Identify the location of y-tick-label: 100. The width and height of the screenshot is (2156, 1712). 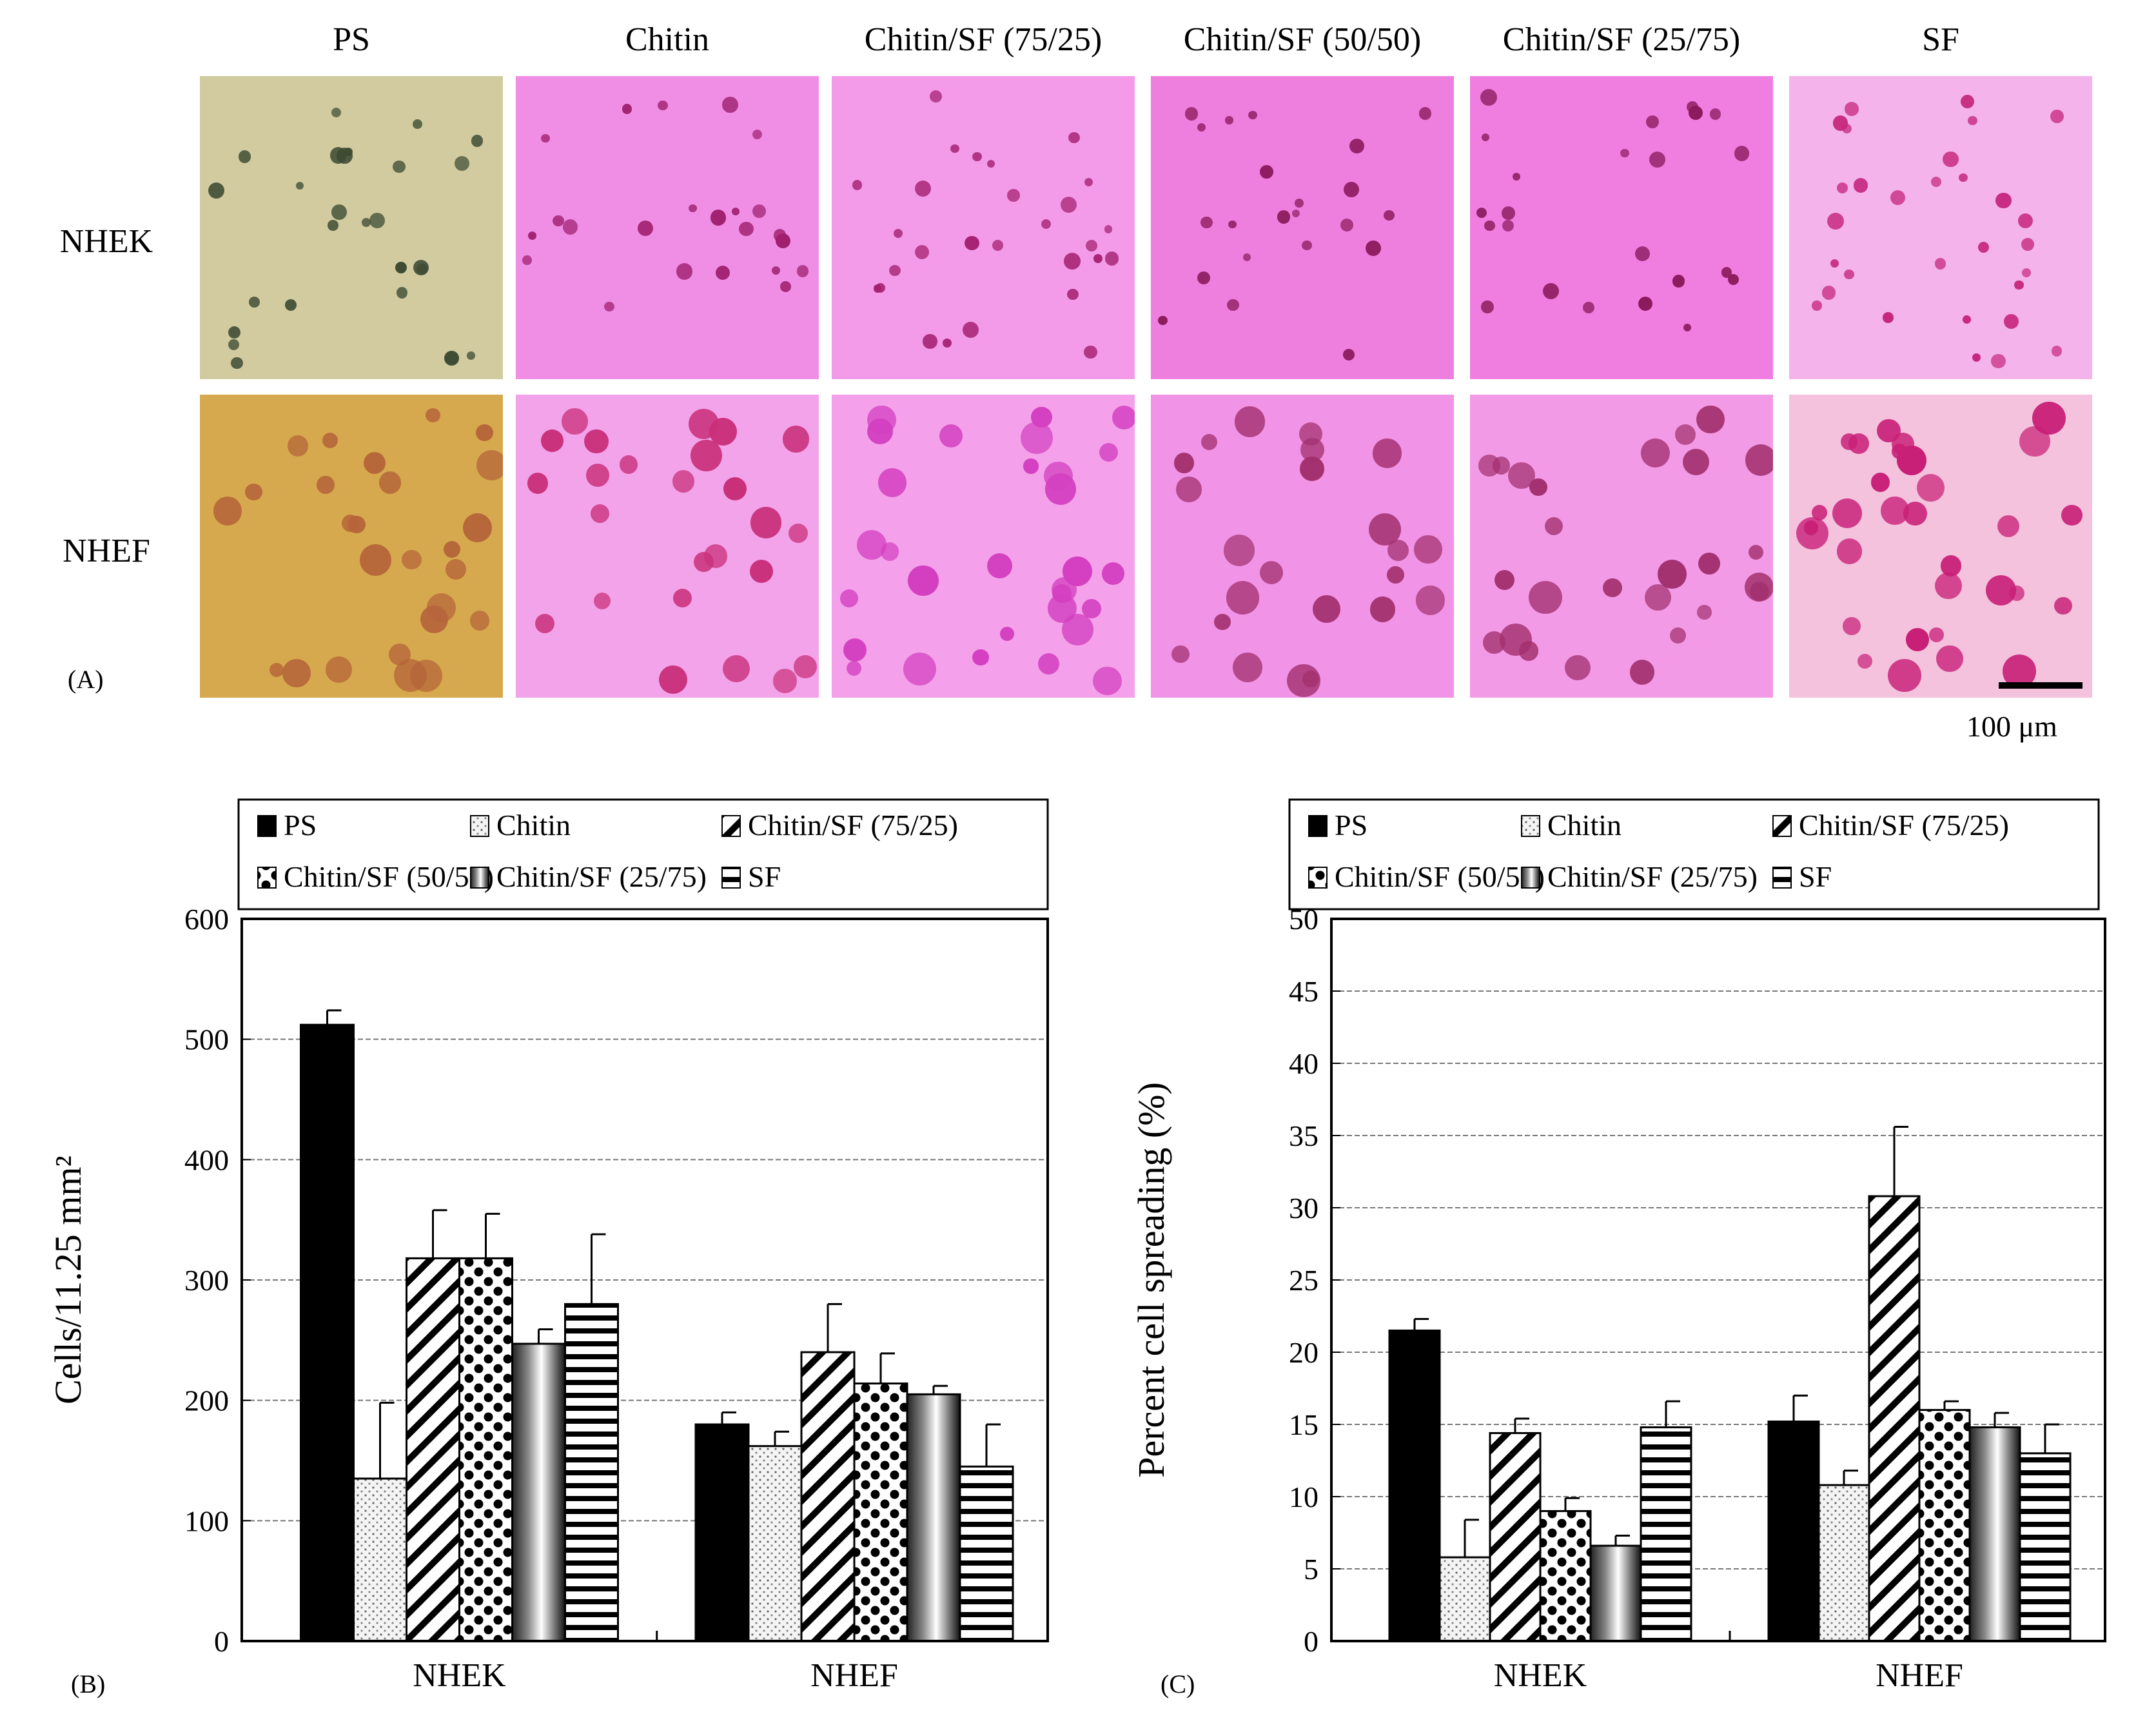
(206, 1520).